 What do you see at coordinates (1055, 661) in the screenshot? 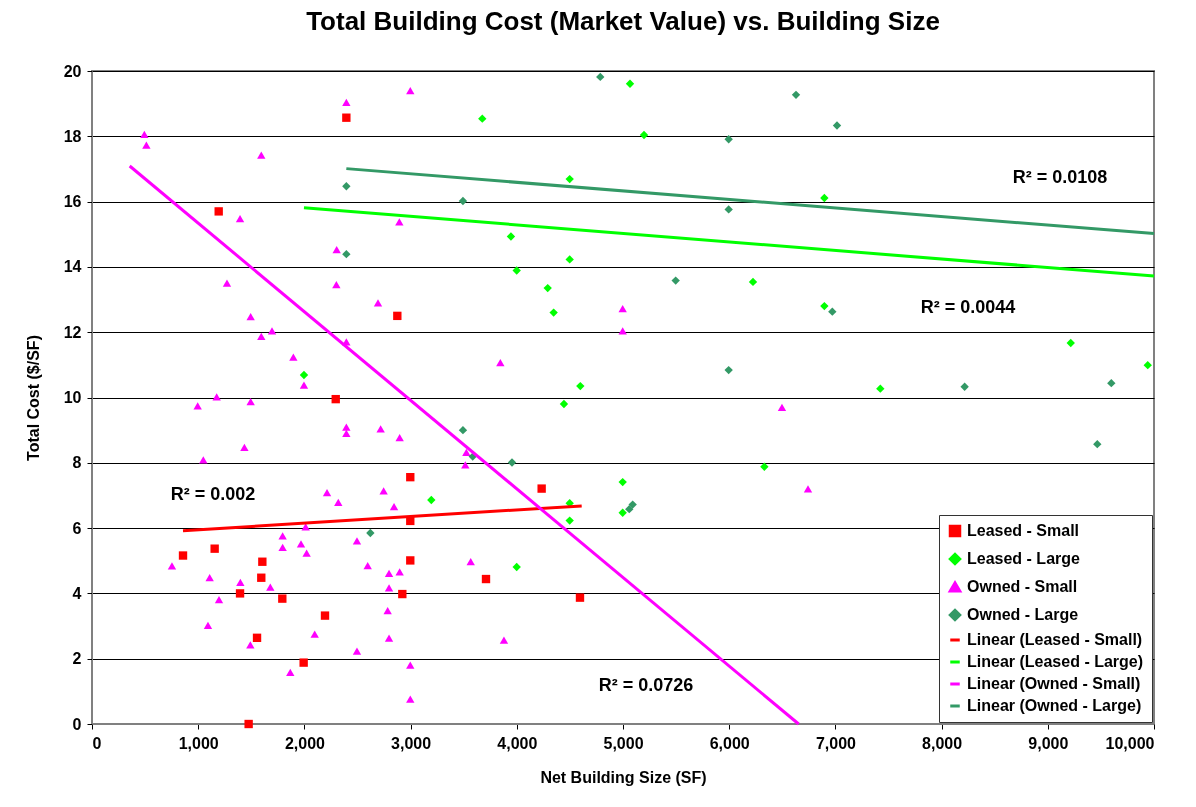
I see `legend-label: Linear (Leased - Large)` at bounding box center [1055, 661].